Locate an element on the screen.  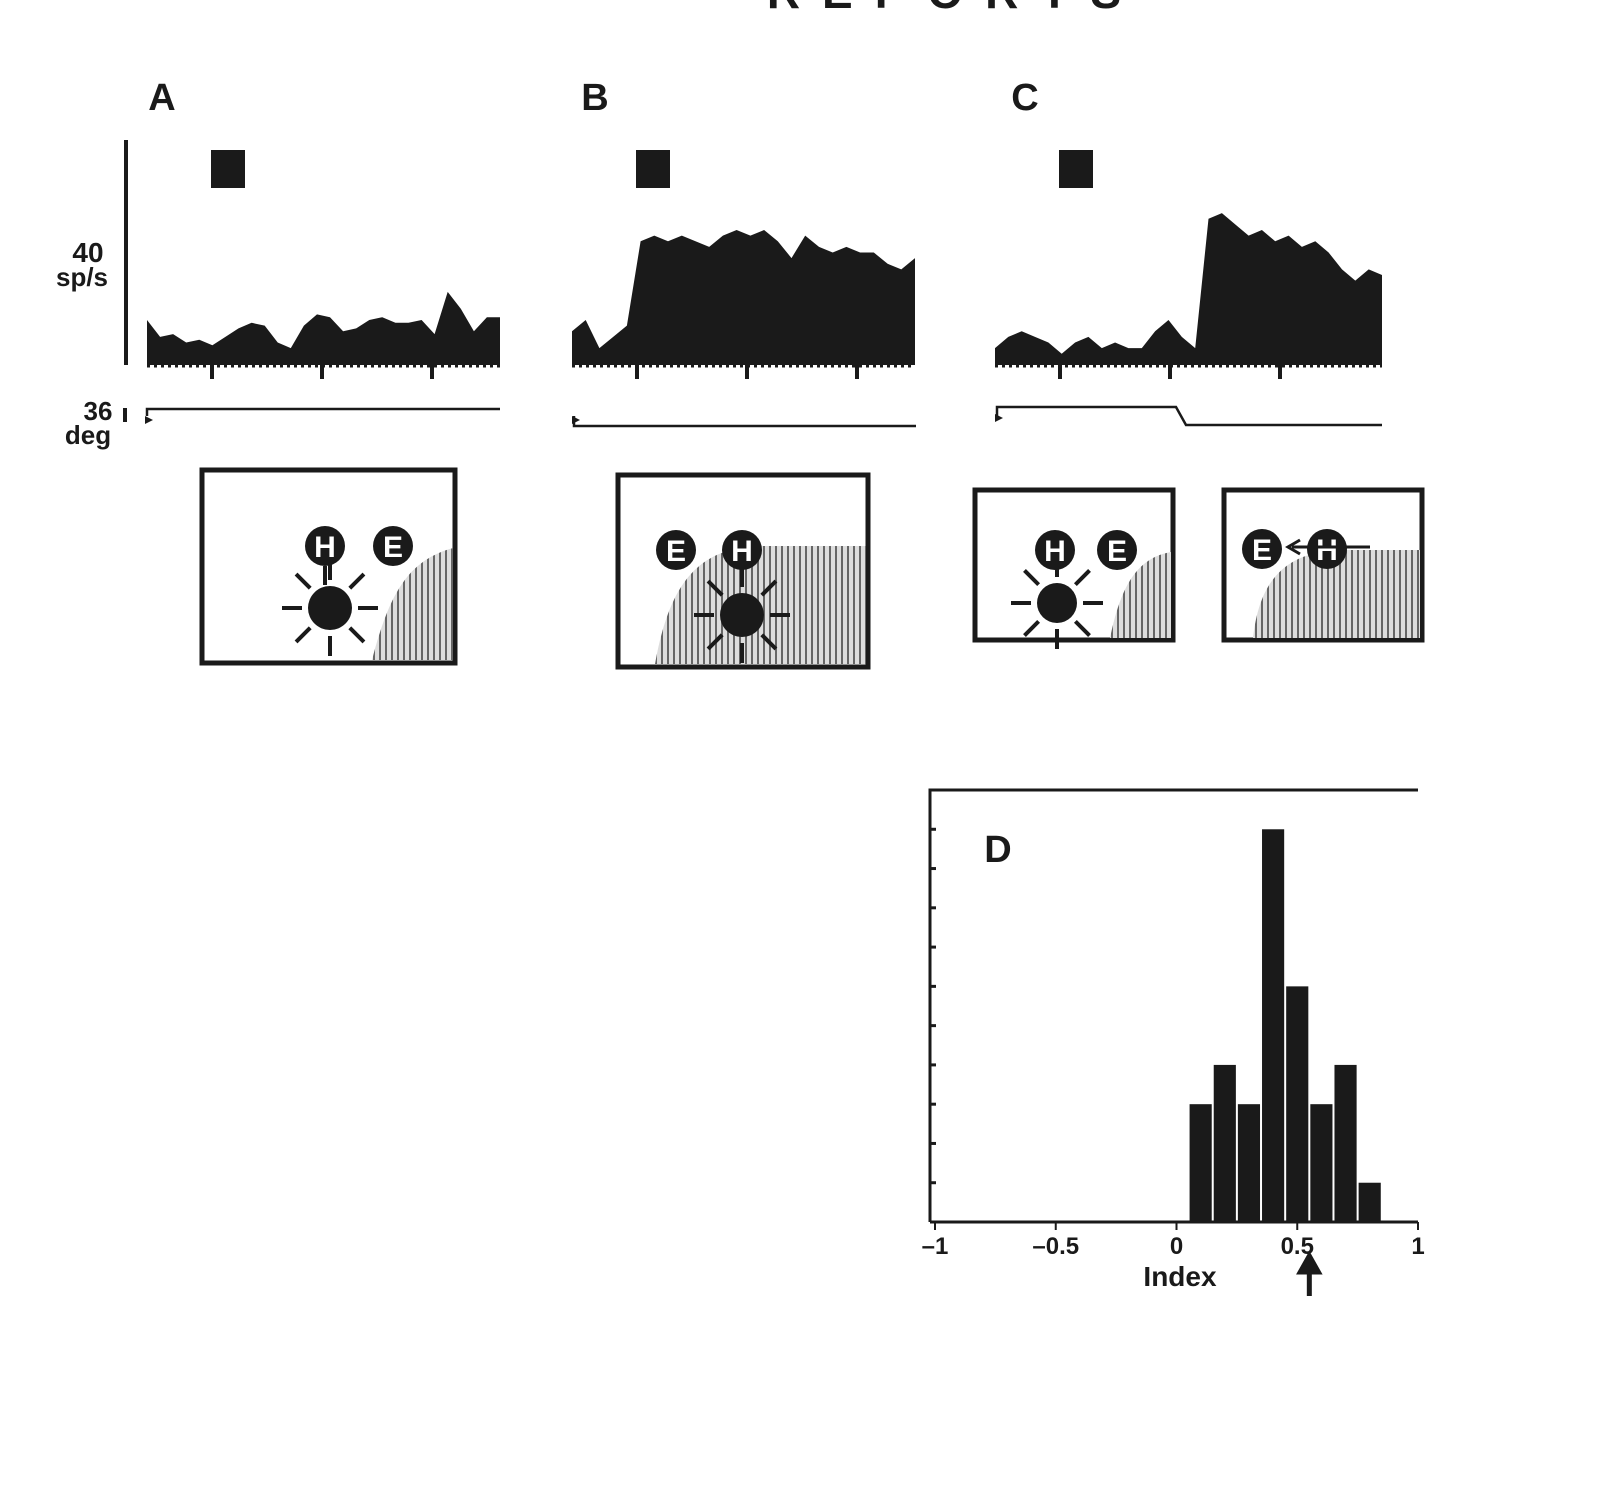
panel-label: D is located at coordinates (997, 850).